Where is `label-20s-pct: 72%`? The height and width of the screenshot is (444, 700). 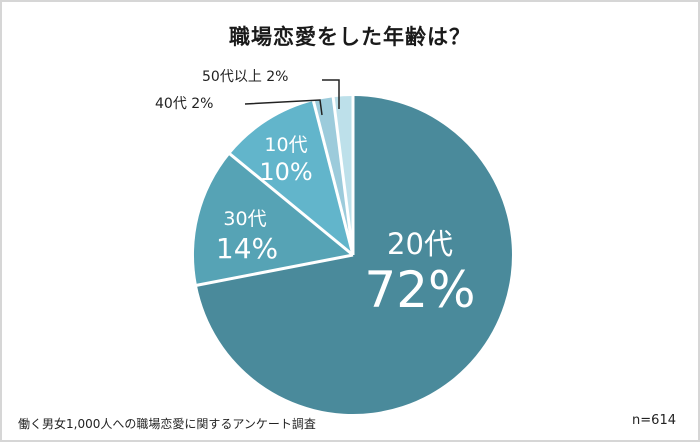 label-20s-pct: 72% is located at coordinates (419, 290).